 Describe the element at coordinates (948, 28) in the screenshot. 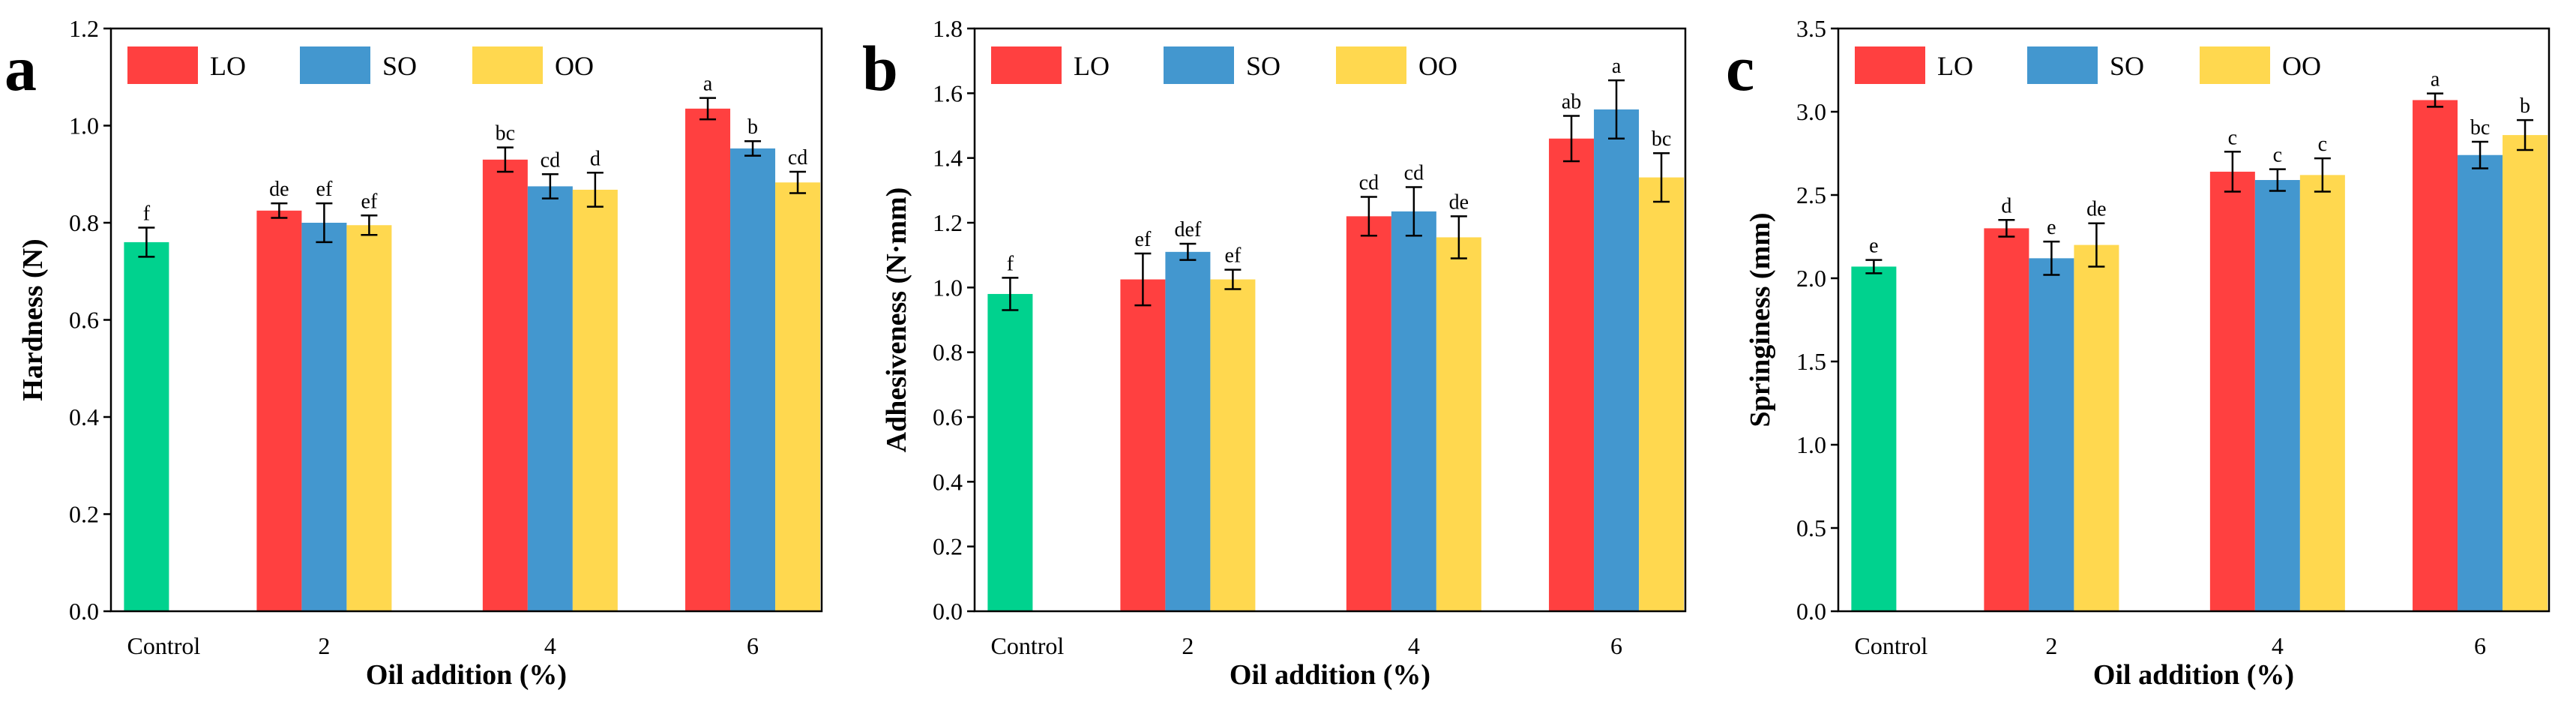

I see `y-tick-label: 1.8` at that location.